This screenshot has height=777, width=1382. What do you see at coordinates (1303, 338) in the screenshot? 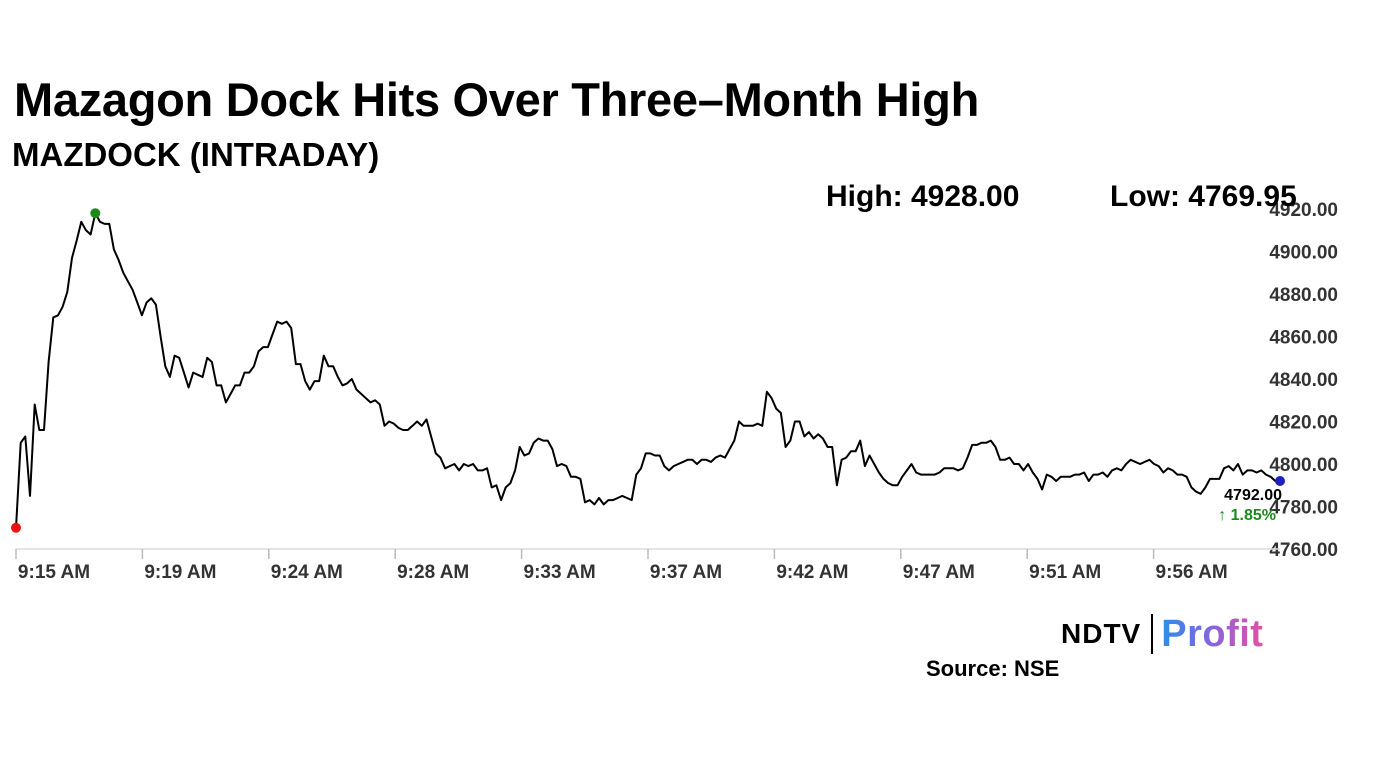
I see `y-tick-label: 4860.00` at bounding box center [1303, 338].